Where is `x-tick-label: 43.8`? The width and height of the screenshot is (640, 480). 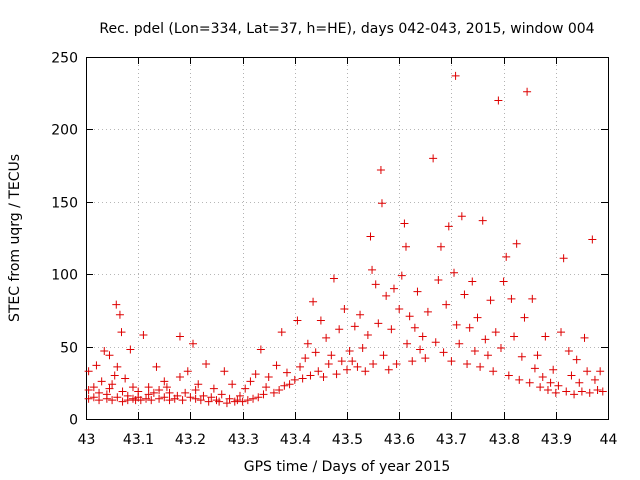
x-tick-label: 43.8 is located at coordinates (504, 440).